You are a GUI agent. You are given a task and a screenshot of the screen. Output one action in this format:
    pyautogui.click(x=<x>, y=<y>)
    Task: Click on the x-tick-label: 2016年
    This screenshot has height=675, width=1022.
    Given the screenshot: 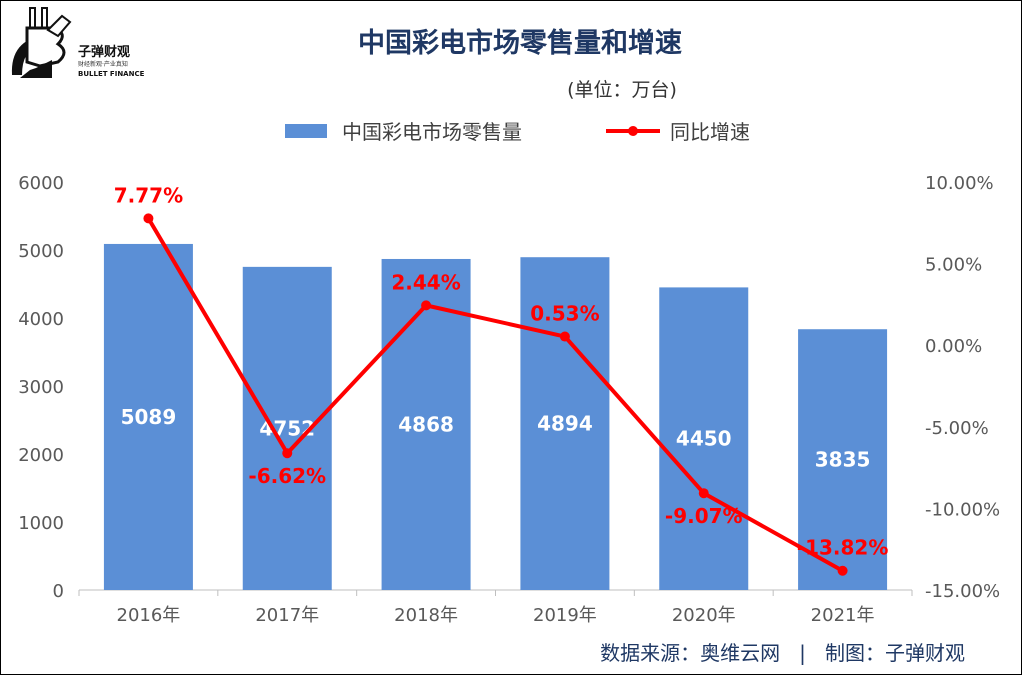 What is the action you would take?
    pyautogui.click(x=149, y=615)
    